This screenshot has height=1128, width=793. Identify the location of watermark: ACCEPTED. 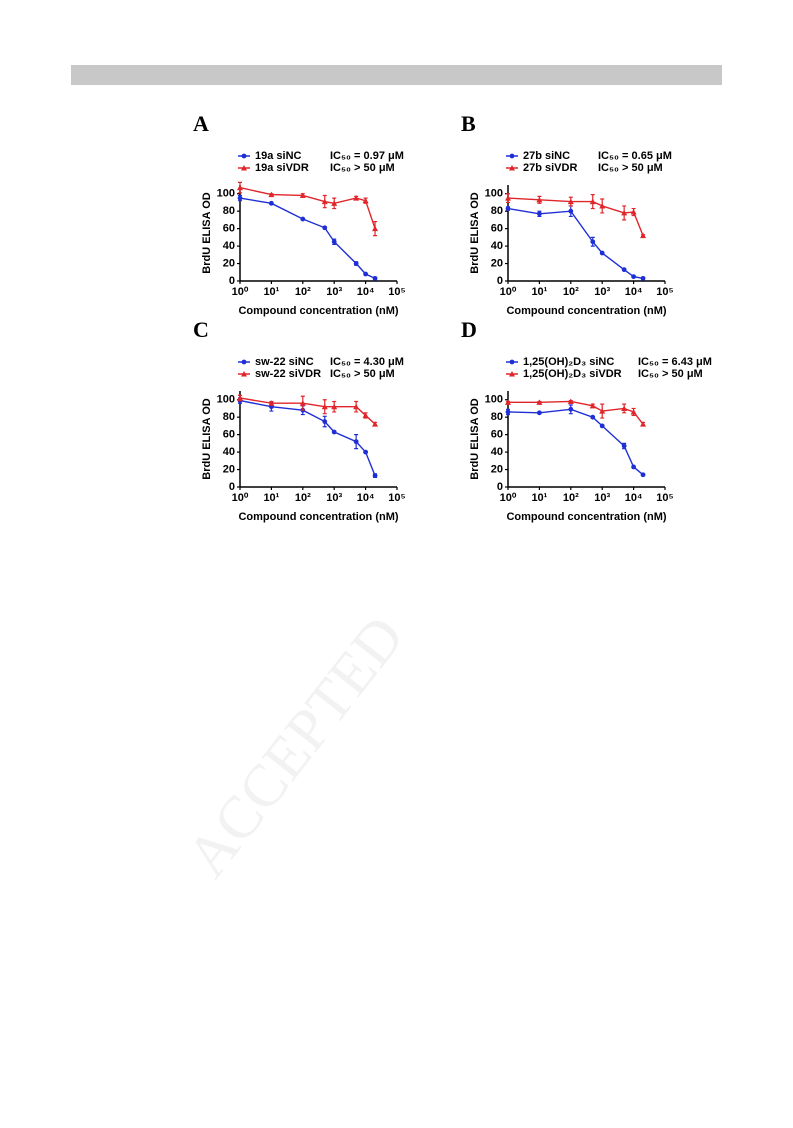
(295, 746).